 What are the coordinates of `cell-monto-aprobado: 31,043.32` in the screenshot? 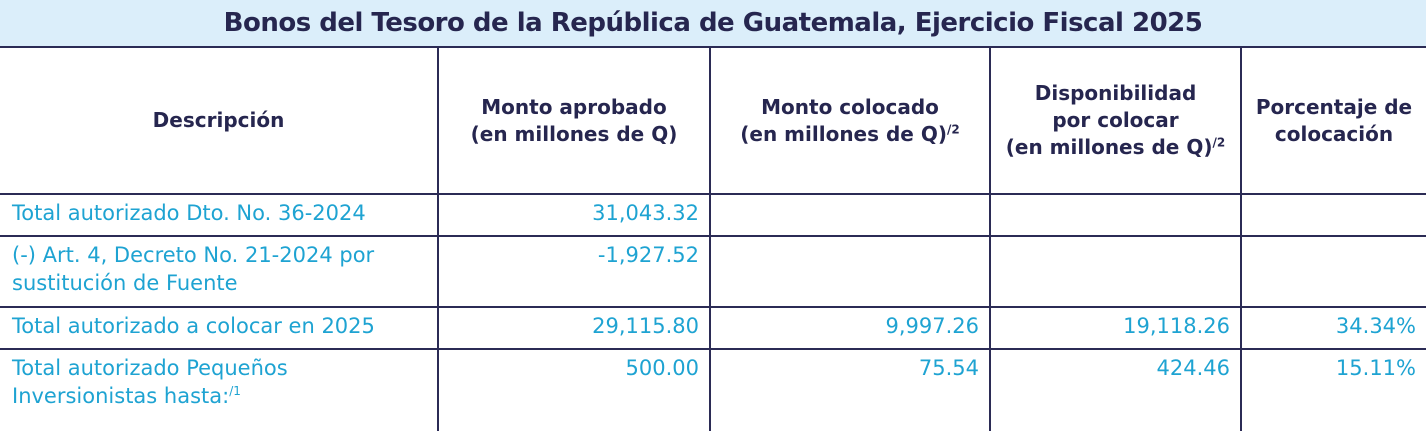 It's located at (573, 215).